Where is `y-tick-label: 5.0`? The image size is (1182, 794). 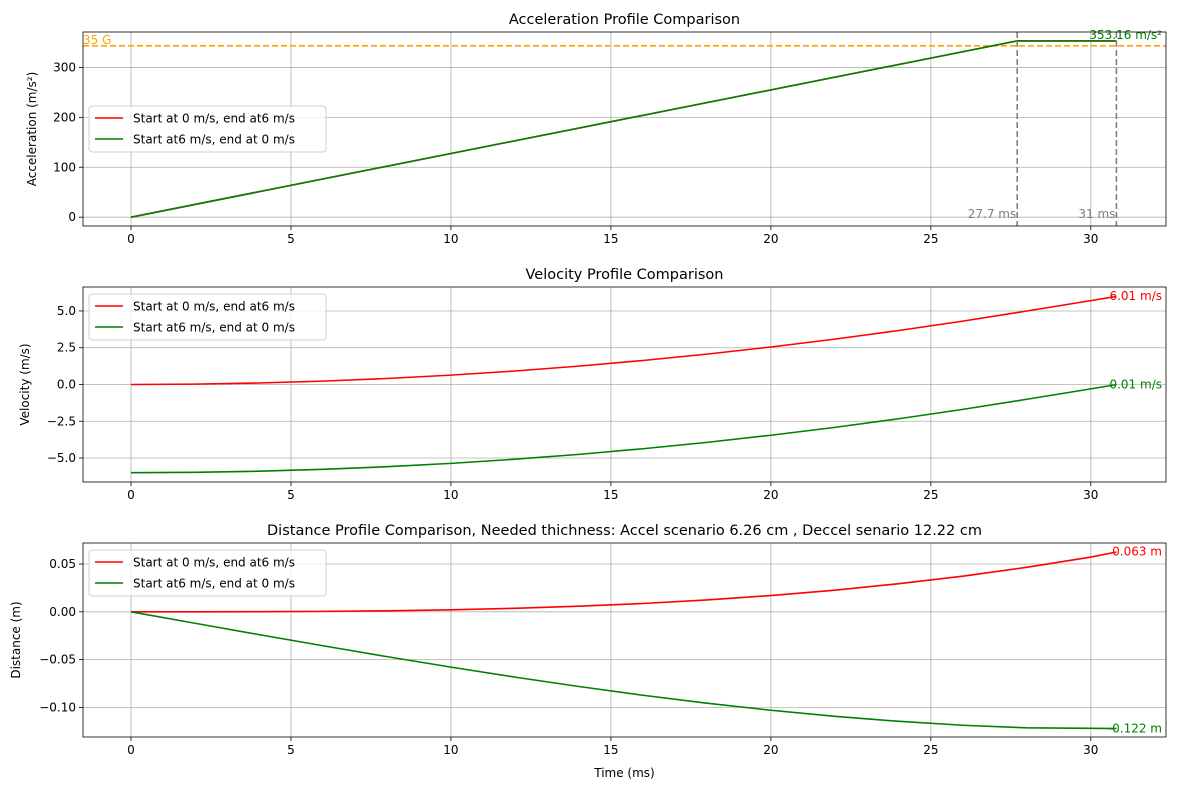
y-tick-label: 5.0 is located at coordinates (66, 311).